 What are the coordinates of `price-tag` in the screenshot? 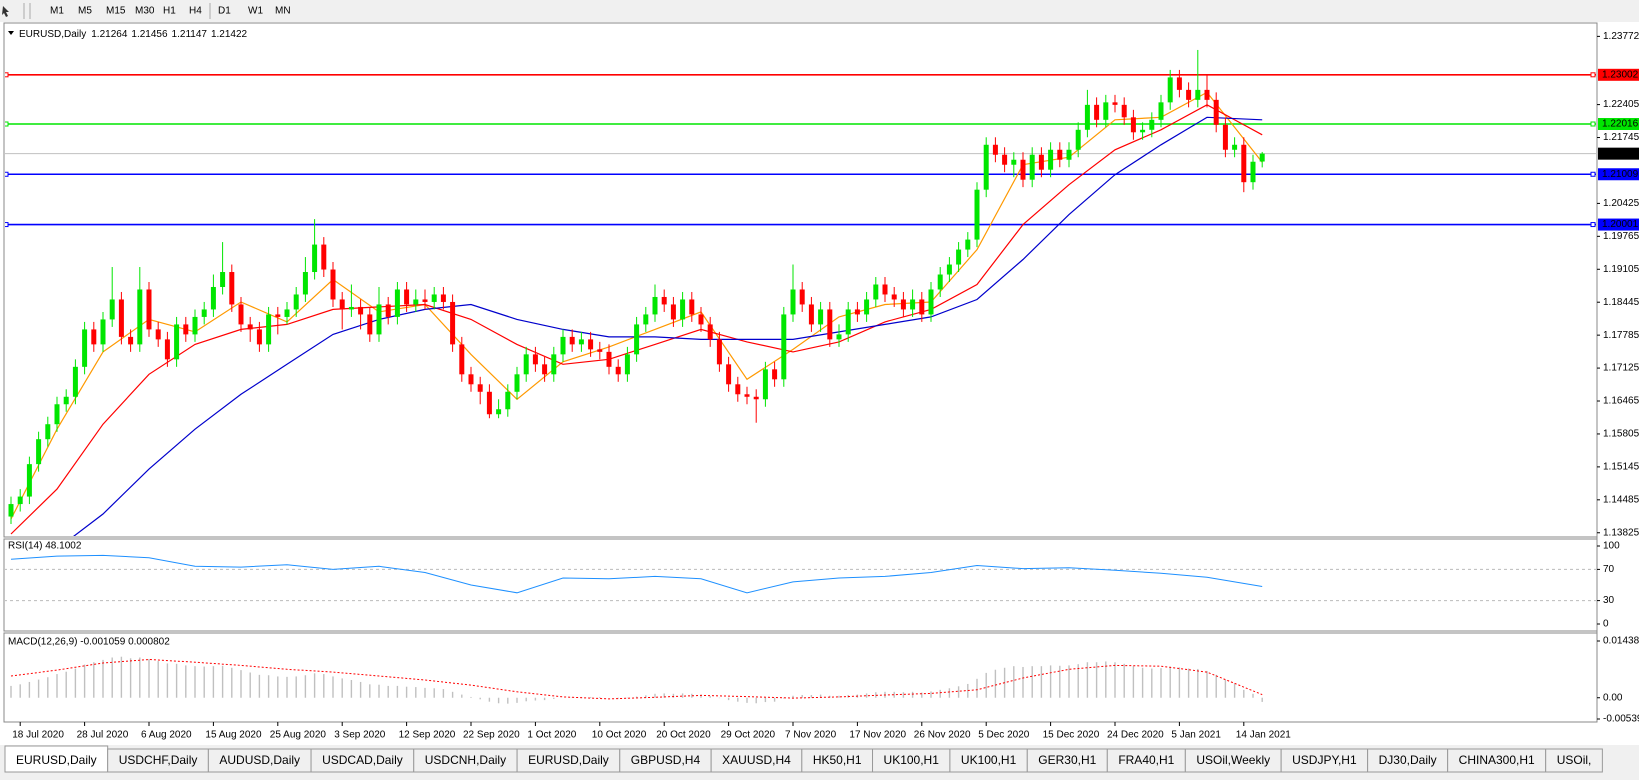 It's located at (1618, 224).